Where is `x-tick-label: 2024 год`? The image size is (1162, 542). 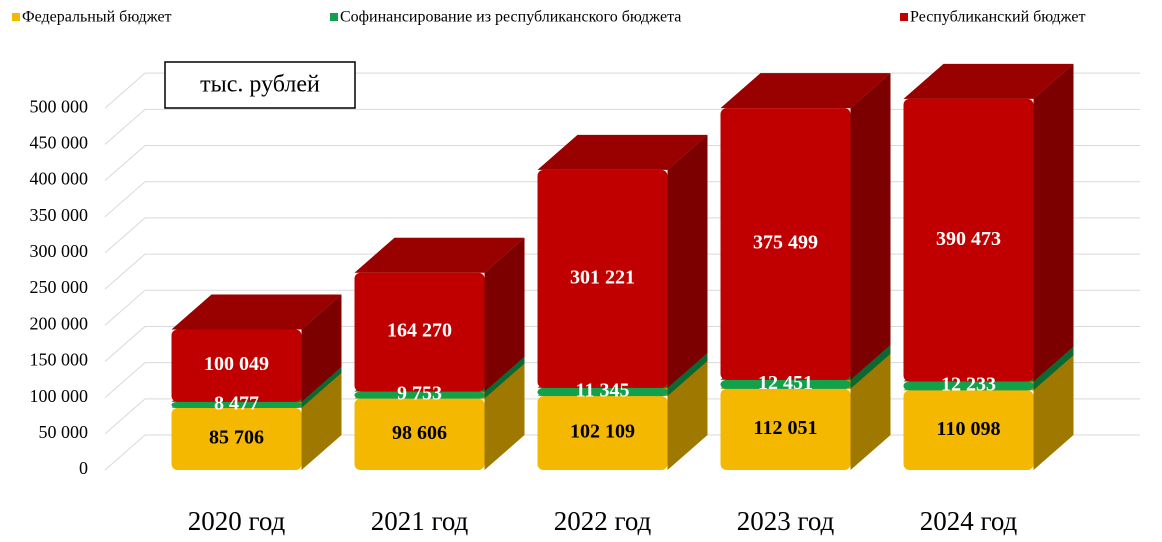
x-tick-label: 2024 год is located at coordinates (969, 521).